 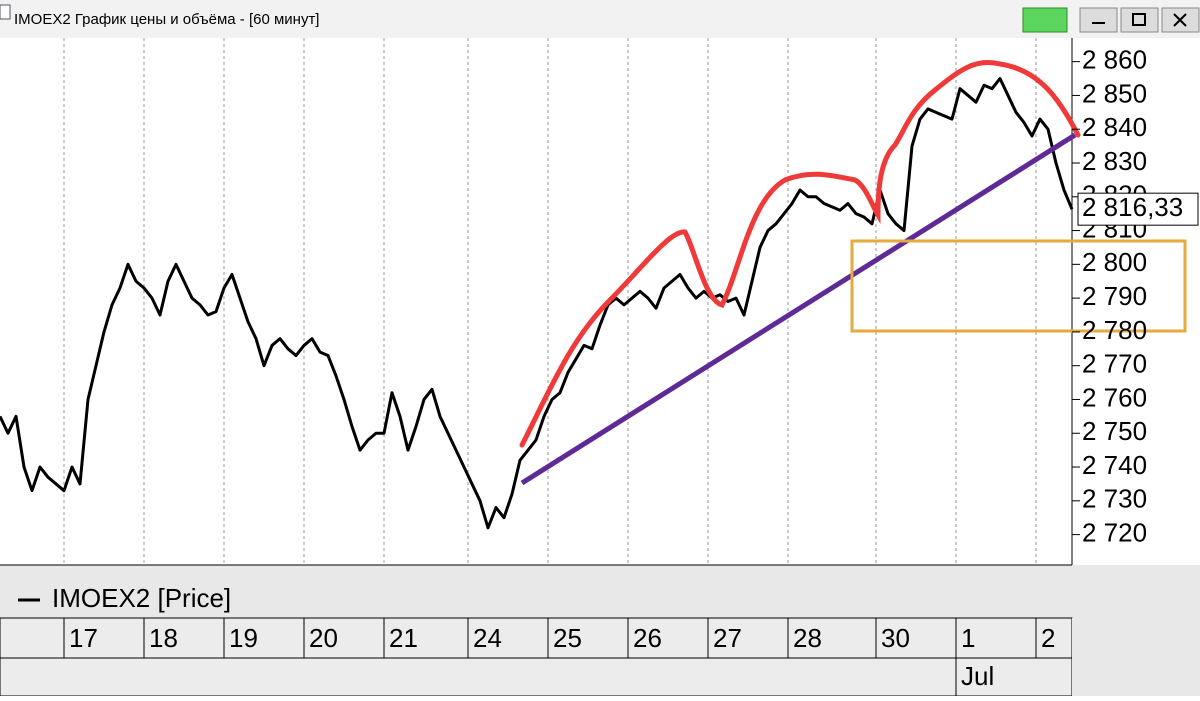 What do you see at coordinates (977, 676) in the screenshot?
I see `month-label: Jul` at bounding box center [977, 676].